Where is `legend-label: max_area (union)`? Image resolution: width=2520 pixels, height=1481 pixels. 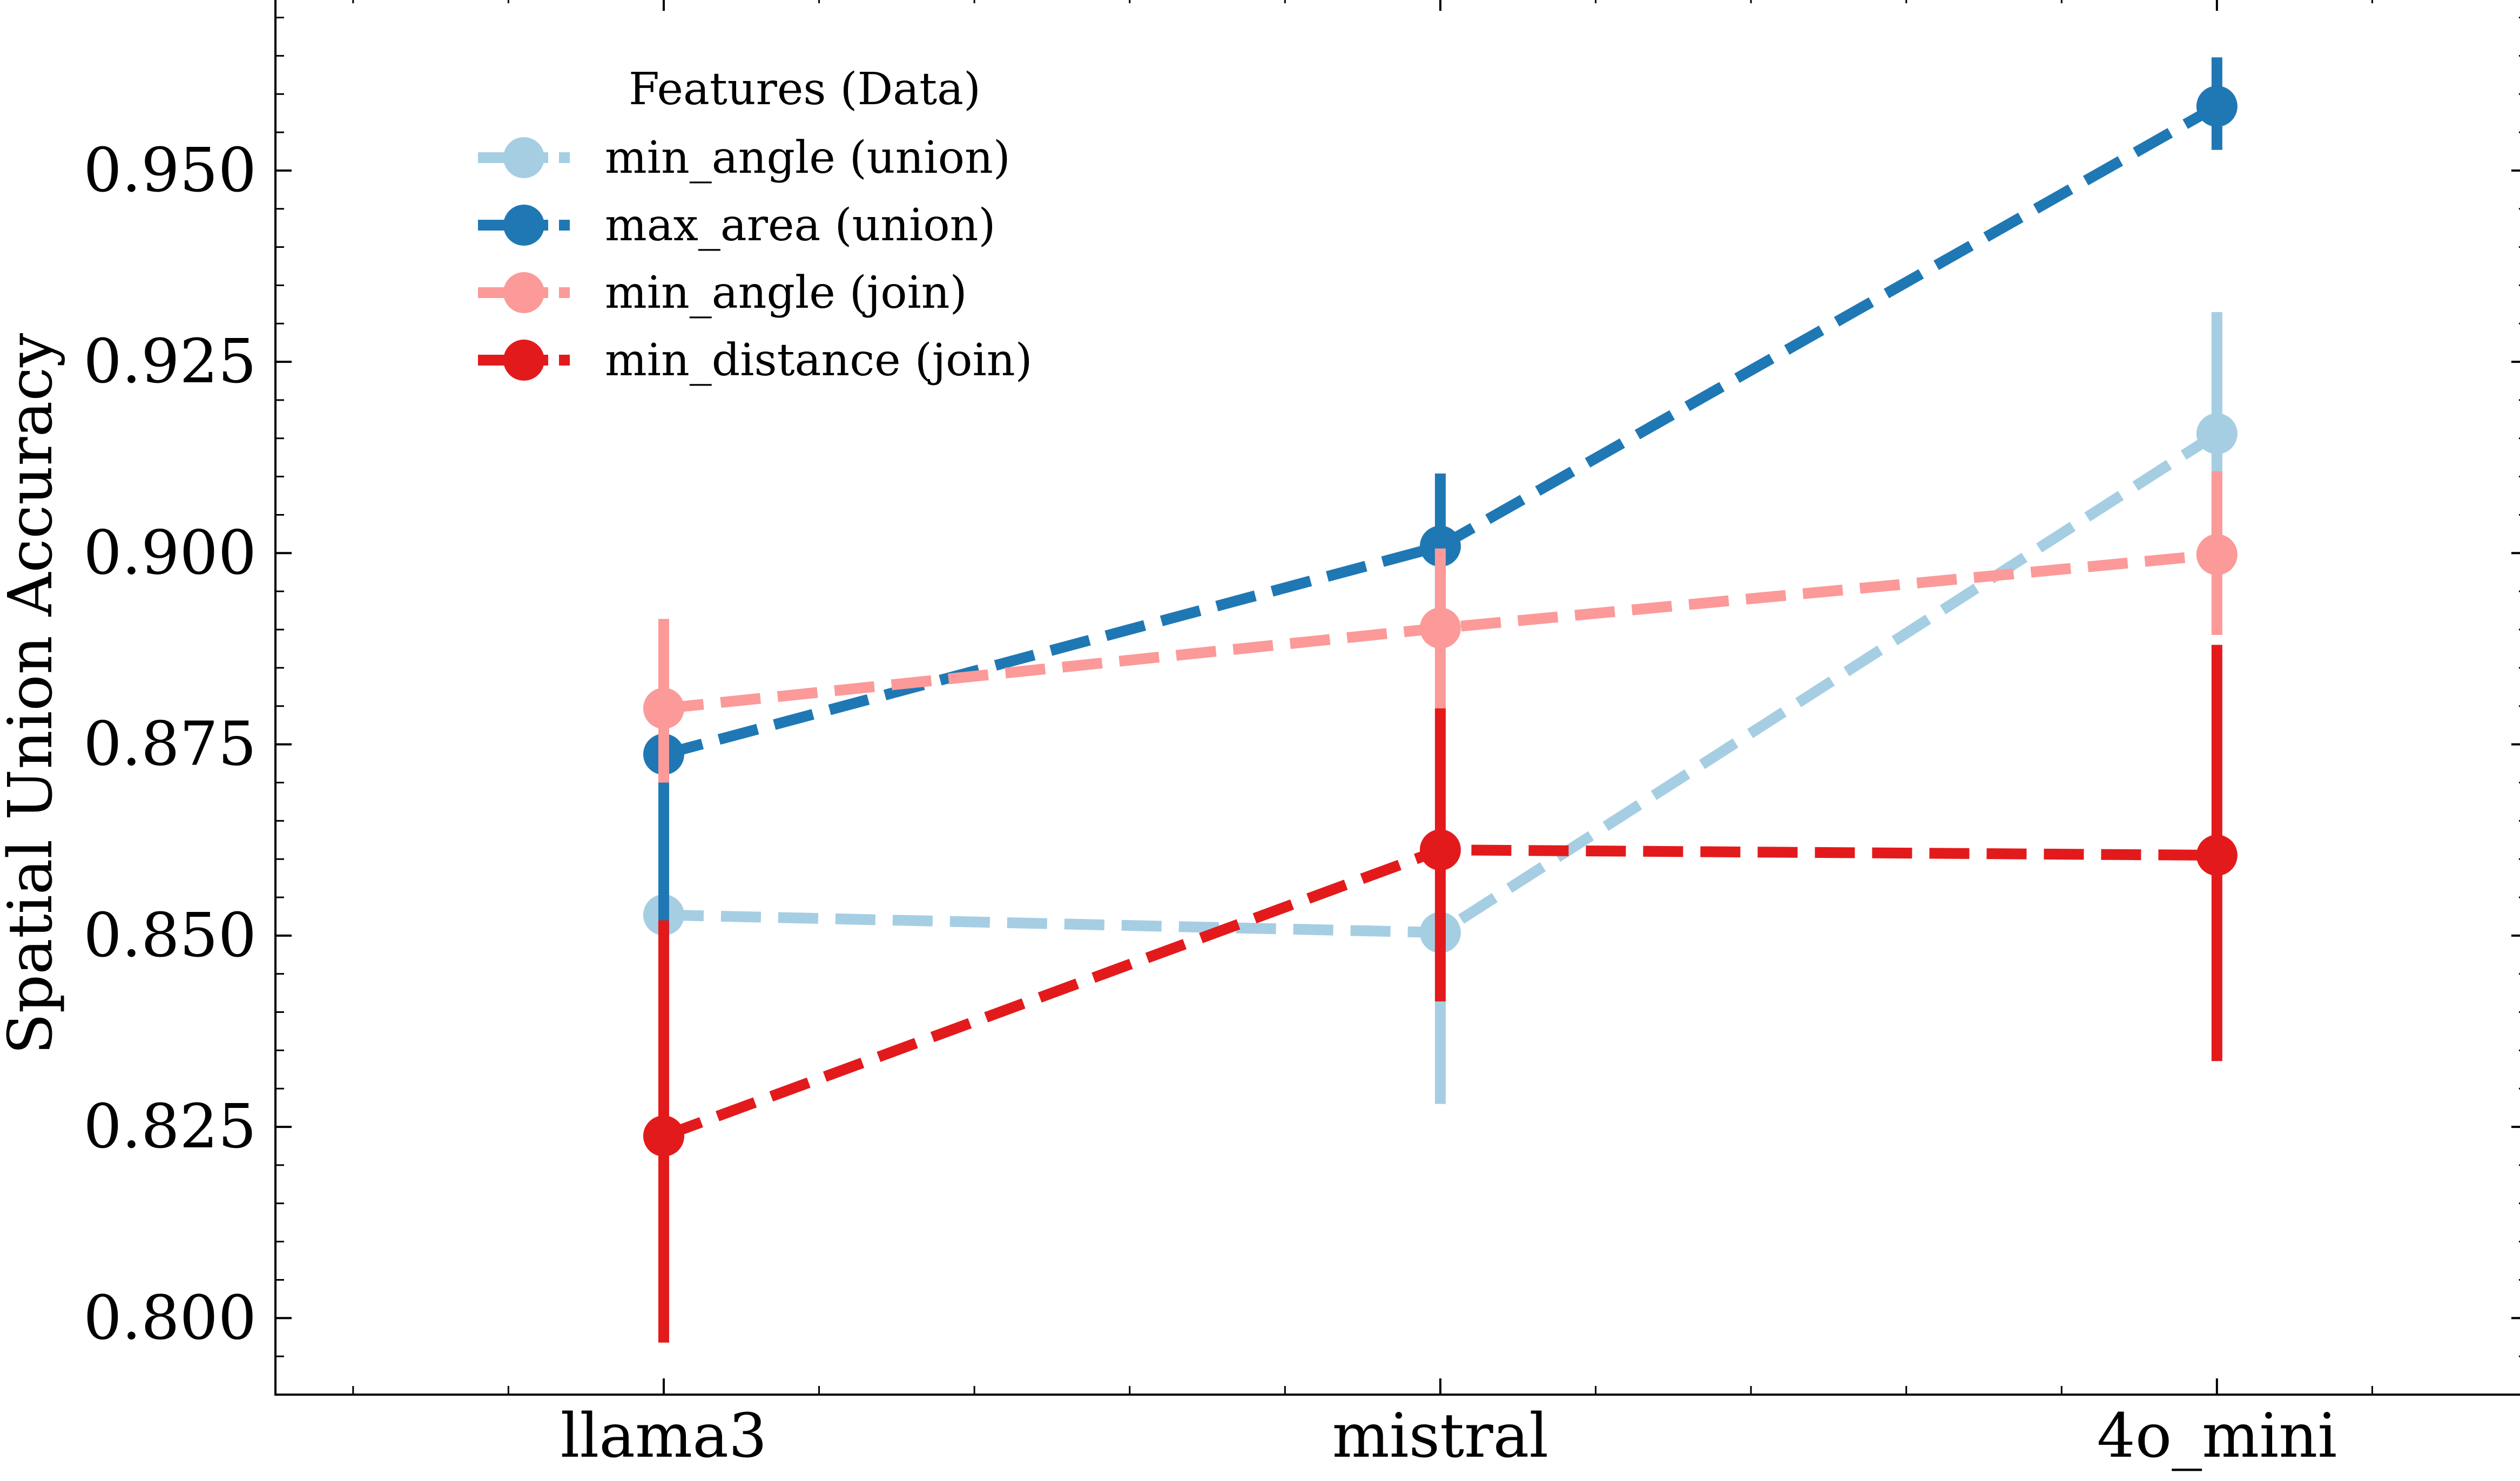
legend-label: max_area (union) is located at coordinates (800, 225).